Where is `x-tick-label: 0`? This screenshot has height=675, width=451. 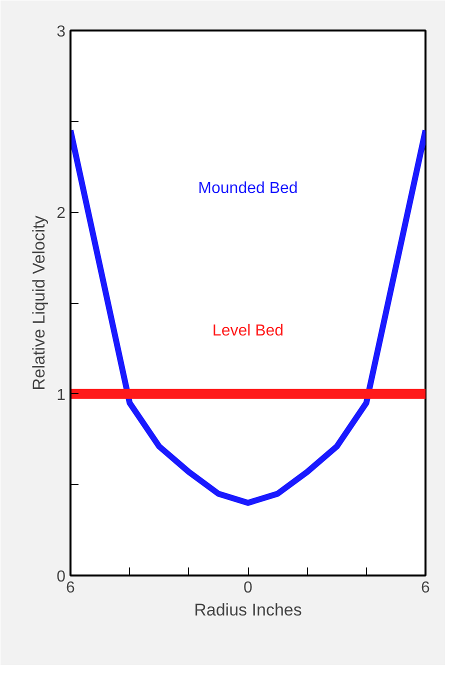
x-tick-label: 0 is located at coordinates (248, 588).